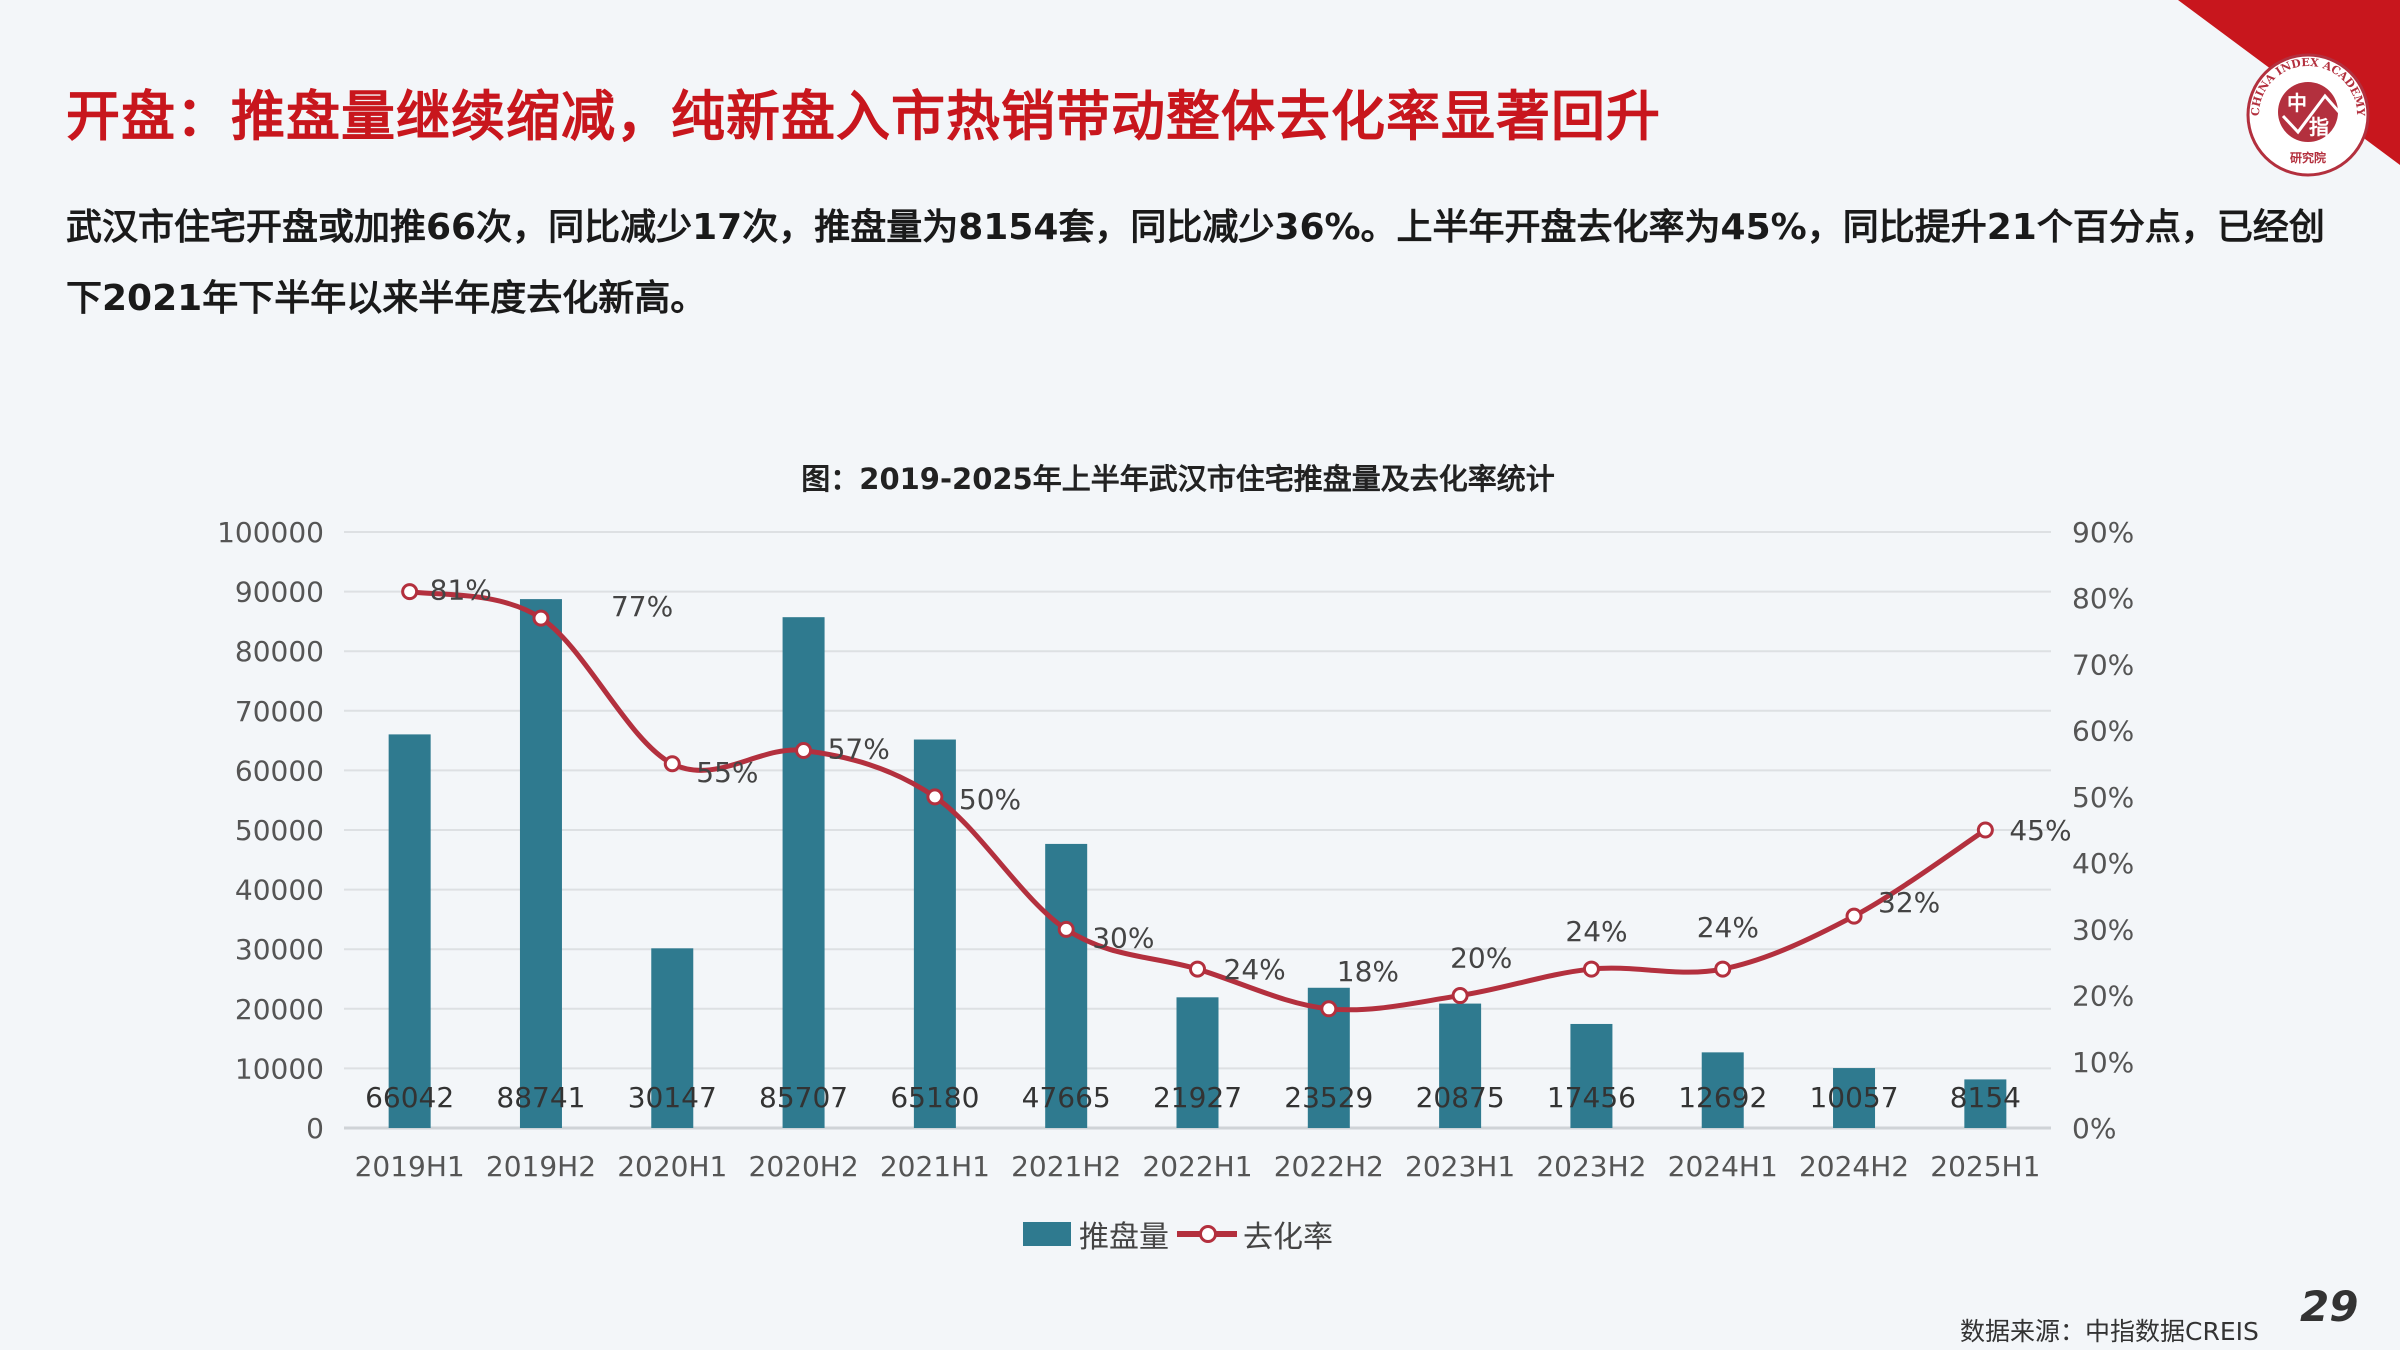 The image size is (2400, 1350). Describe the element at coordinates (2094, 1128) in the screenshot. I see `y-right-tick-label: 0%` at that location.